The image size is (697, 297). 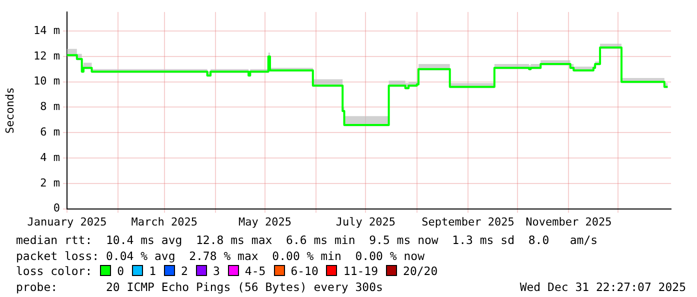 What do you see at coordinates (199, 287) in the screenshot?
I see `text: probe: 20 ICMP Echo Pings (56 Bytes) every 300s` at bounding box center [199, 287].